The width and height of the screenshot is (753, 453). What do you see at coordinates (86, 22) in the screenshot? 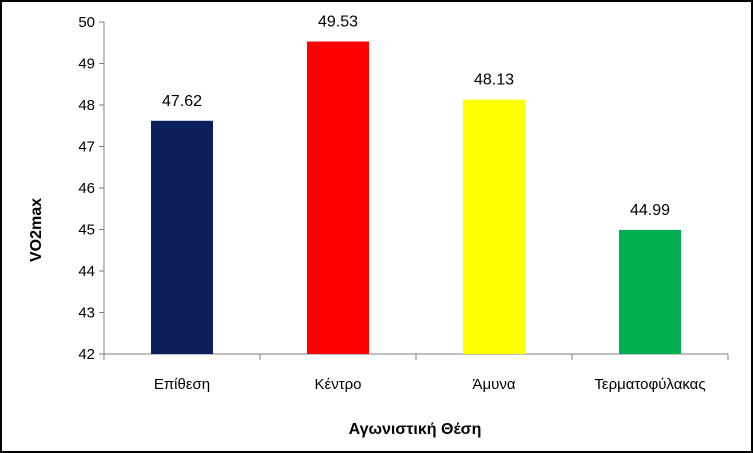
I see `y-tick-label: 50` at bounding box center [86, 22].